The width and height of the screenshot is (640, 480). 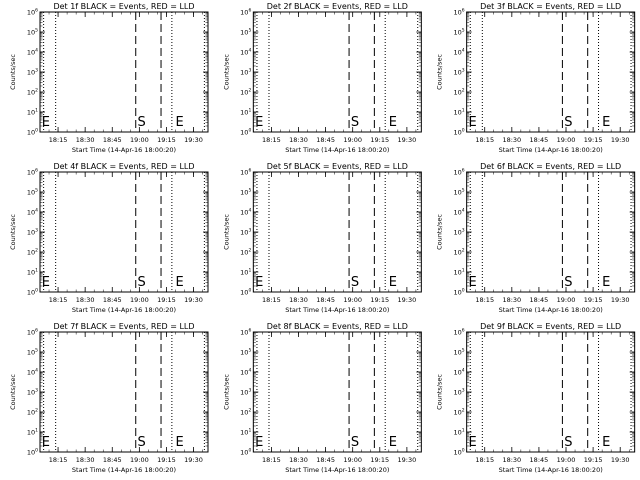 What do you see at coordinates (249, 11) in the screenshot?
I see `y-tick-exponent: 6` at bounding box center [249, 11].